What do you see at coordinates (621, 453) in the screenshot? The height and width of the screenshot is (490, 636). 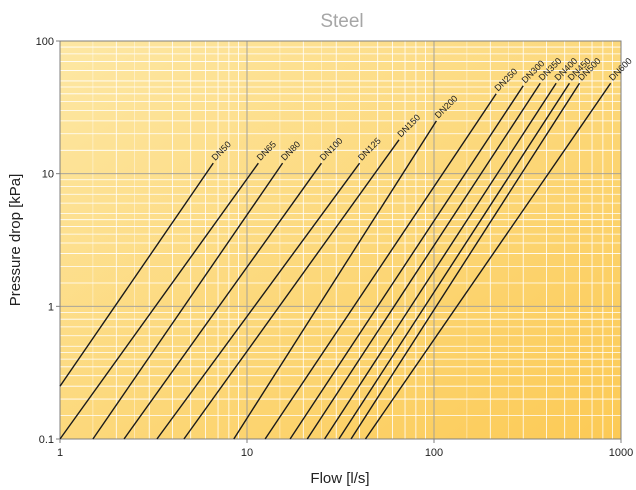 I see `x-tick-label: 1000` at bounding box center [621, 453].